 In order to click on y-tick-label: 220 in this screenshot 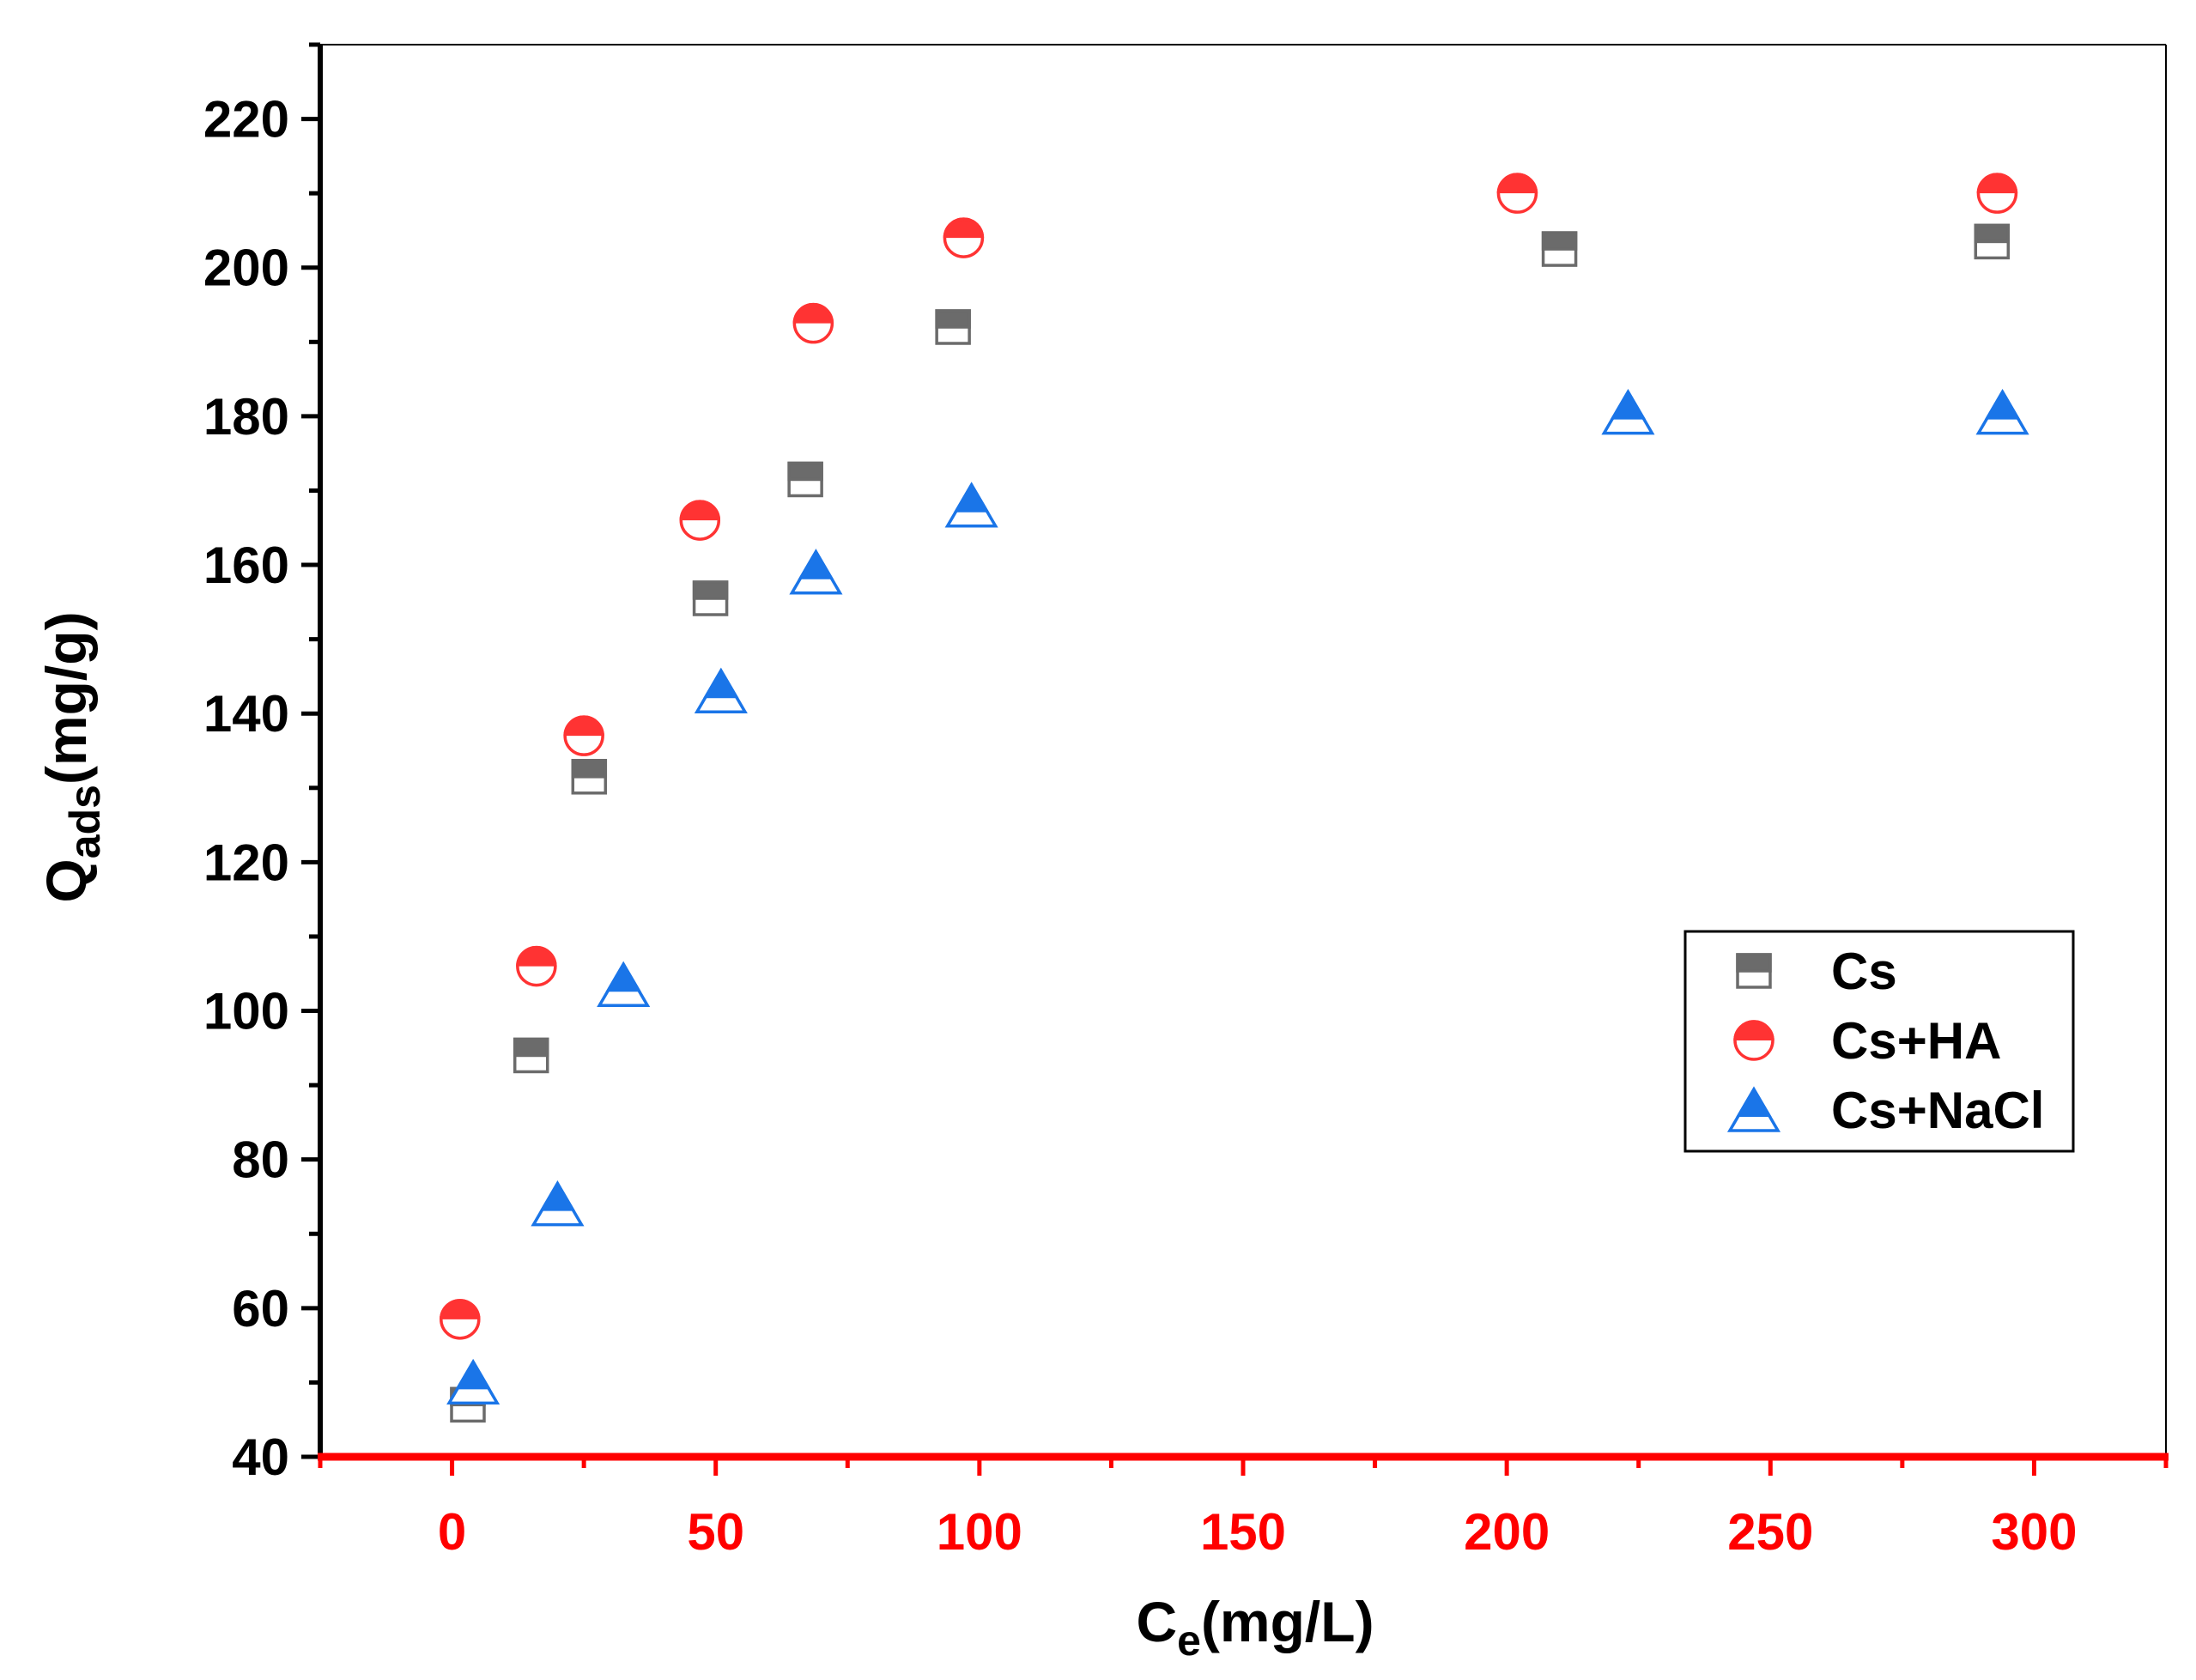, I will do `click(246, 120)`.